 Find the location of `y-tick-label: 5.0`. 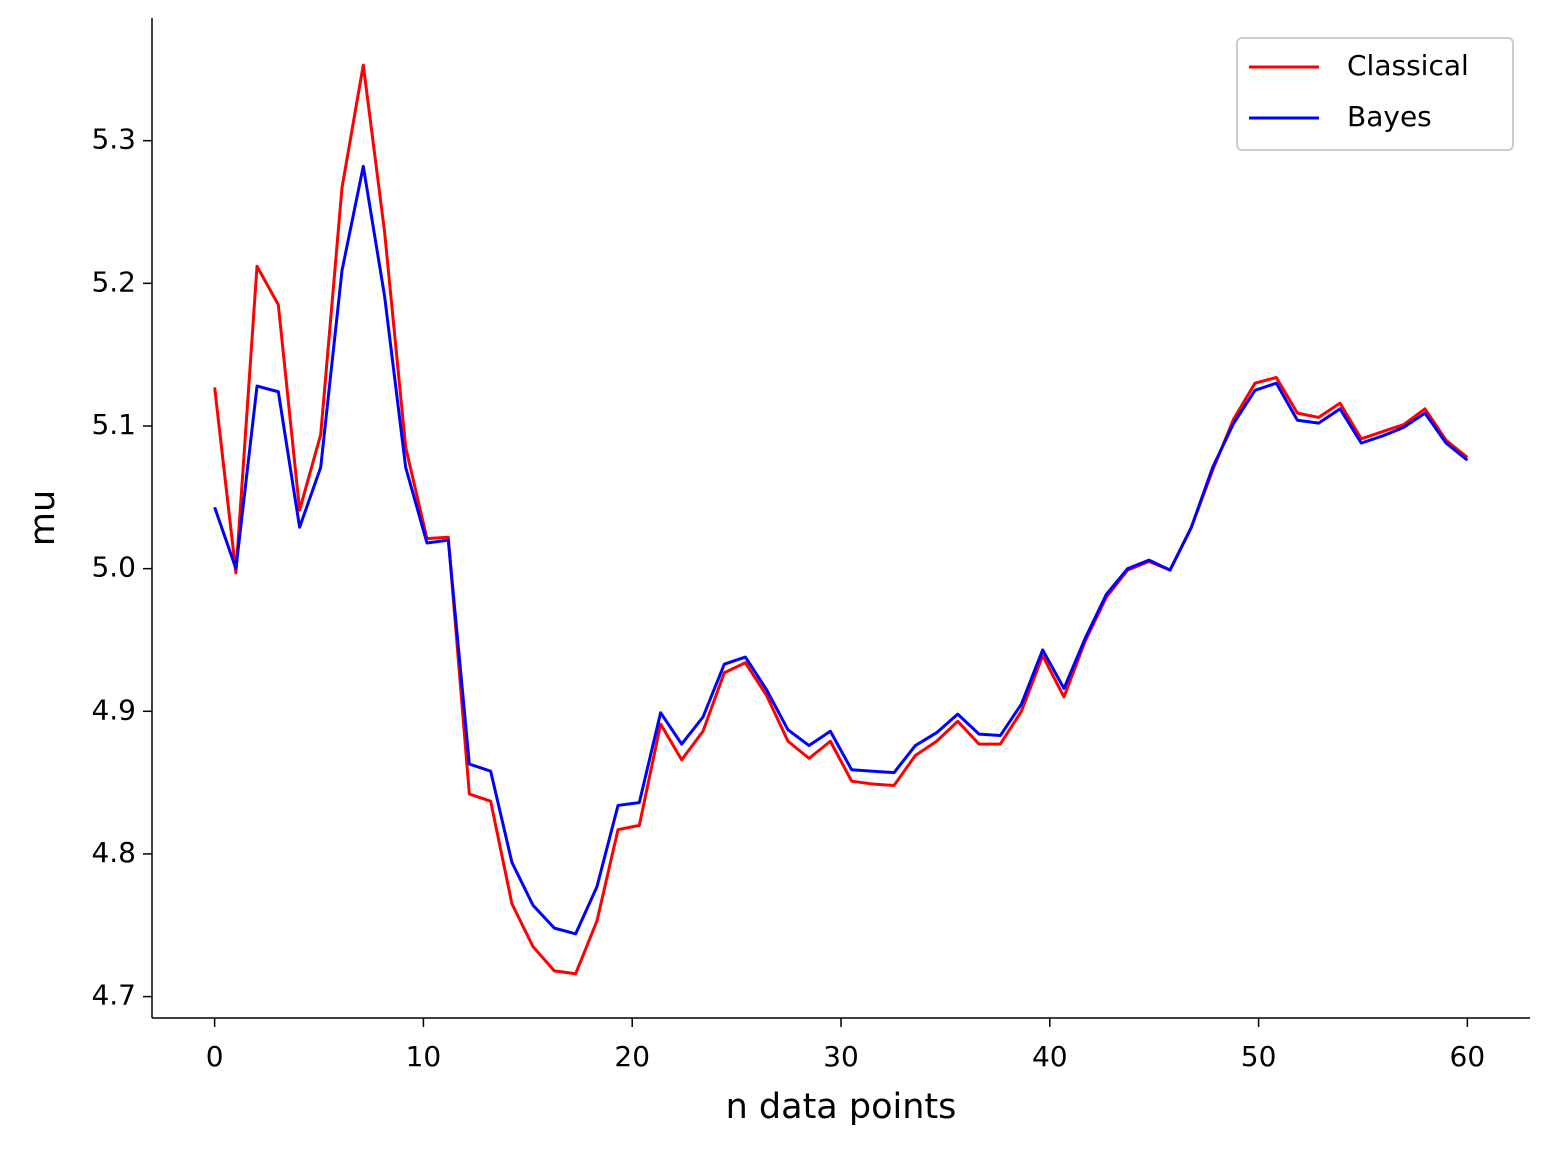

y-tick-label: 5.0 is located at coordinates (113, 567).